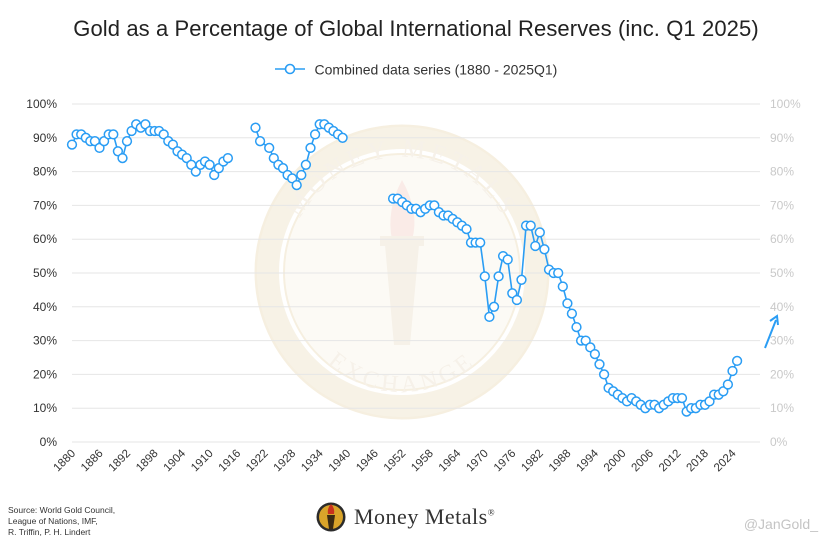  I want to click on x-tick-label: 1892, so click(120, 461).